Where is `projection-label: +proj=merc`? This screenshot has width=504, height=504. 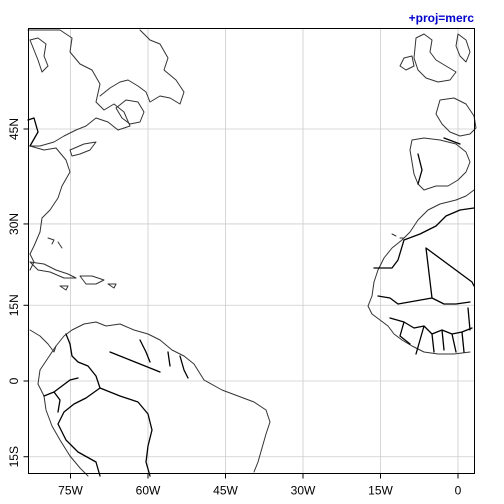
projection-label: +proj=merc is located at coordinates (442, 18).